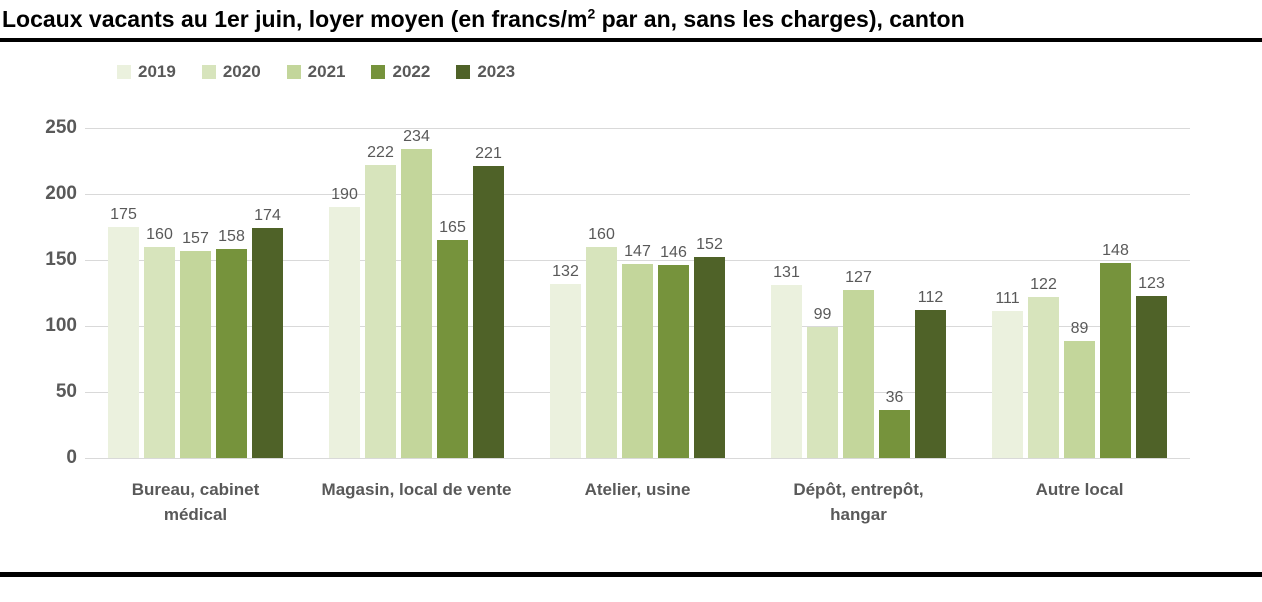 Image resolution: width=1262 pixels, height=602 pixels. What do you see at coordinates (858, 502) in the screenshot?
I see `category-label: Dépôt, entrepôt, hangar` at bounding box center [858, 502].